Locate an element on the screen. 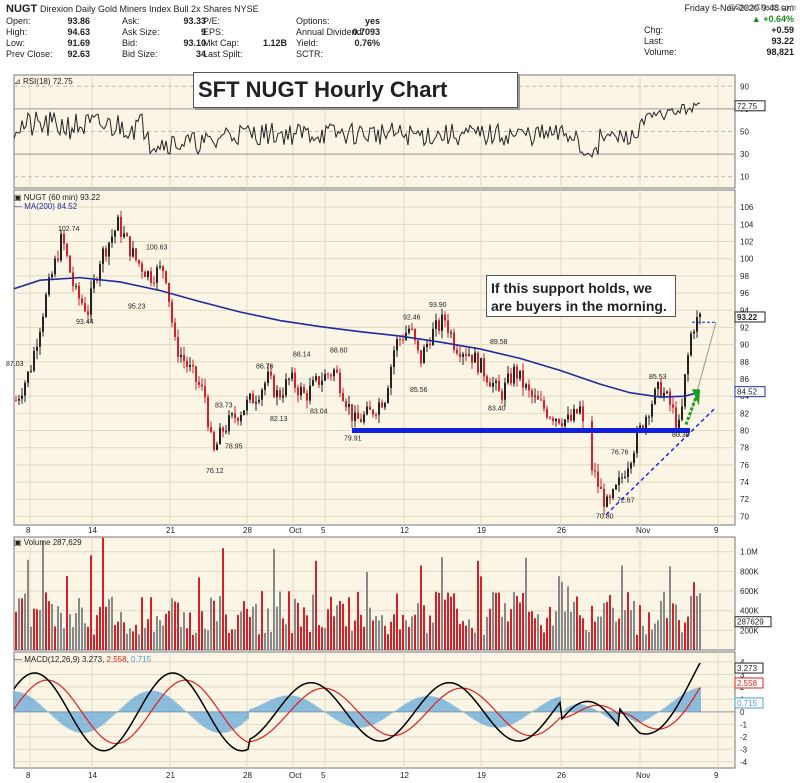  price-axis-label: 92 is located at coordinates (744, 327).